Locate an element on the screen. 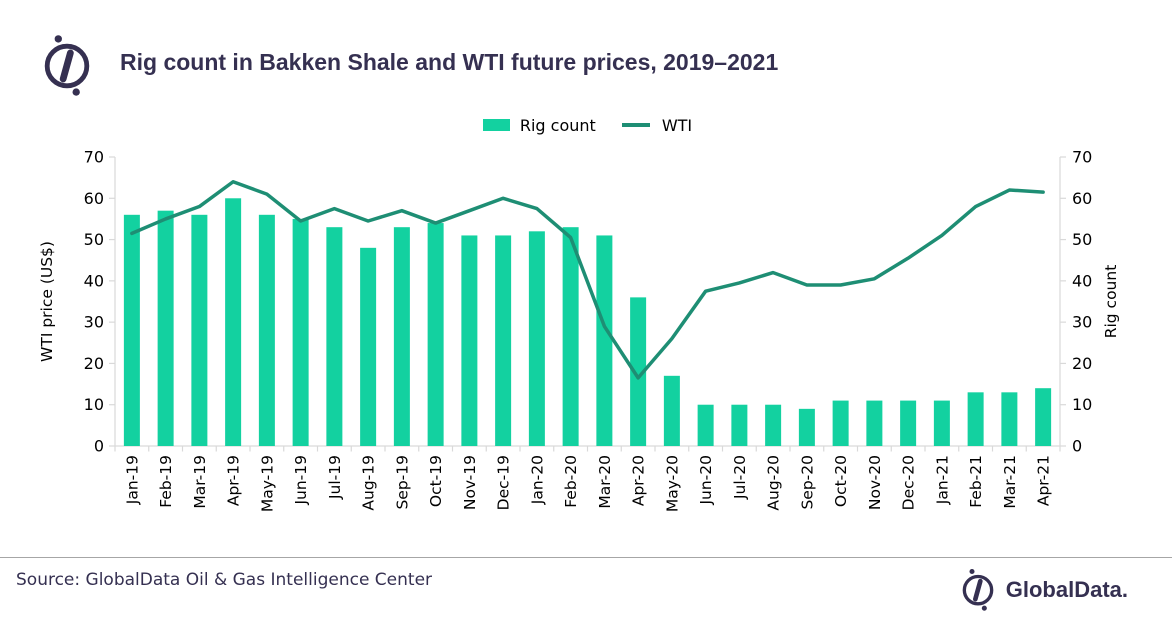 This screenshot has width=1172, height=628. footer-brand-text: GlobalData. is located at coordinates (1066, 589).